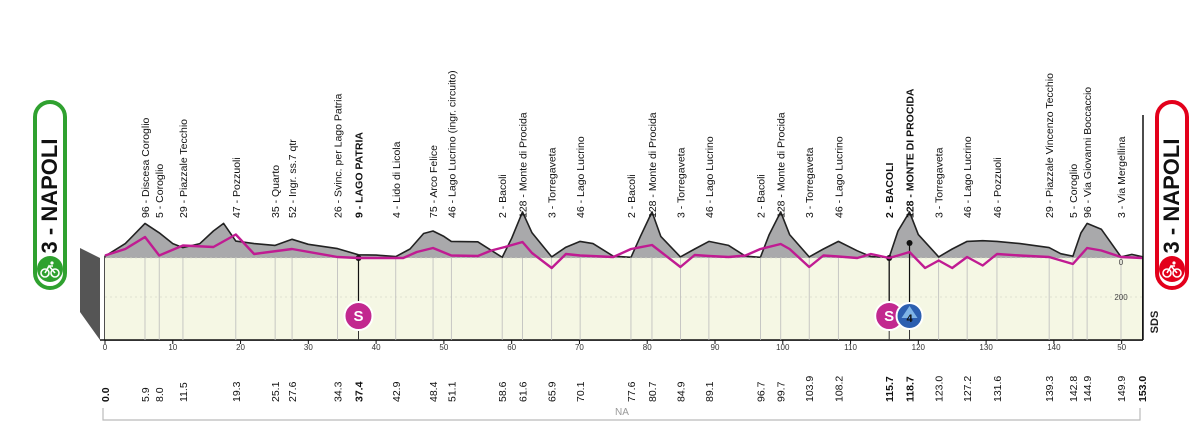 The height and width of the screenshot is (442, 1200). I want to click on waypoint-name: 5 - Coroglio, so click(160, 191).